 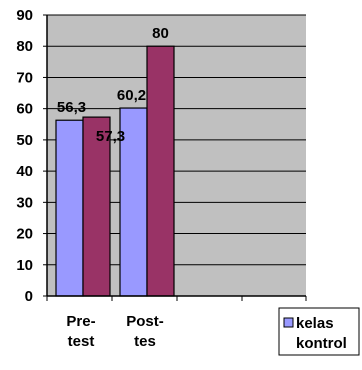 I want to click on data-labels: 56,3 60,2 57,3 80, so click(x=113, y=85).